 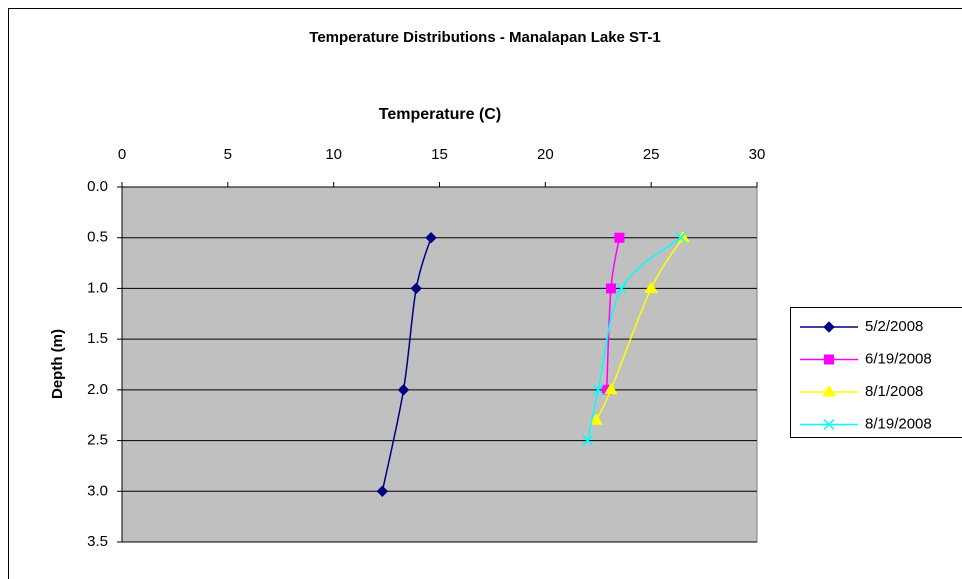 I want to click on legend-box, so click(x=876, y=372).